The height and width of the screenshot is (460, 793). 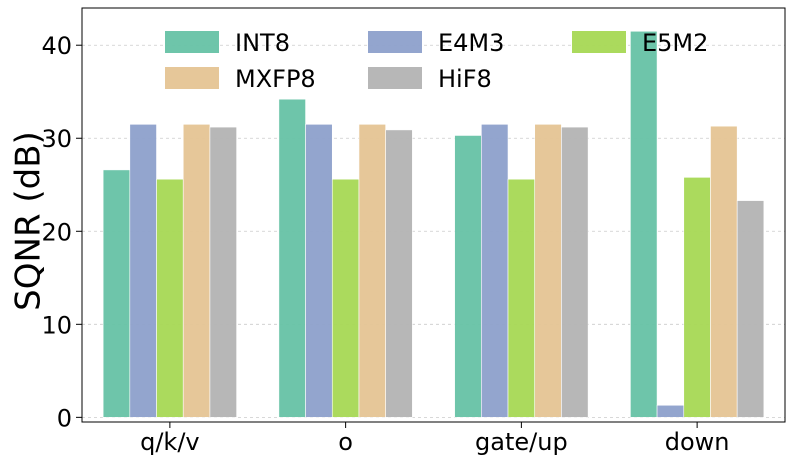 I want to click on legend-swatch-hif8, so click(x=395, y=78).